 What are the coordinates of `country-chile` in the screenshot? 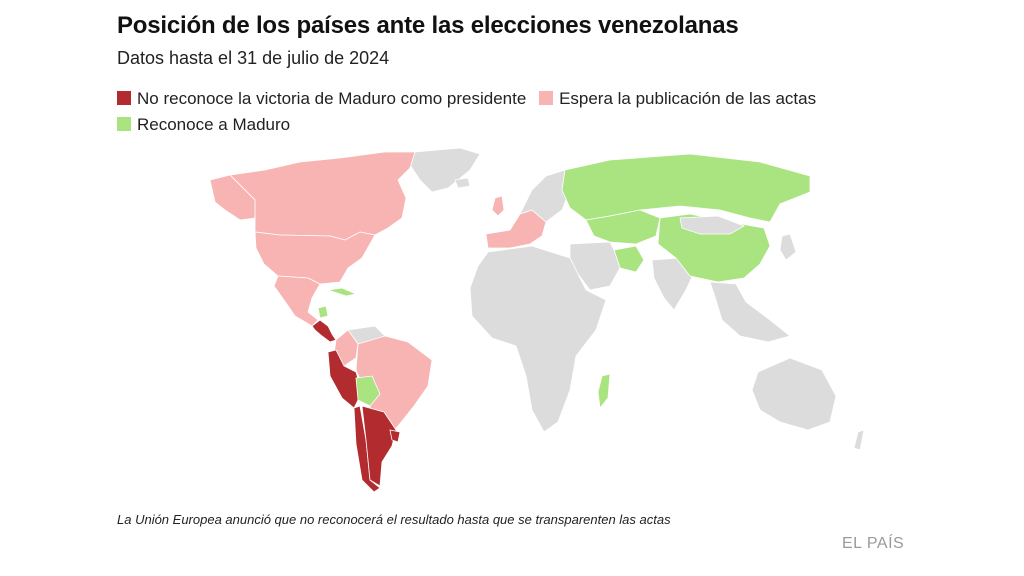 It's located at (367, 449).